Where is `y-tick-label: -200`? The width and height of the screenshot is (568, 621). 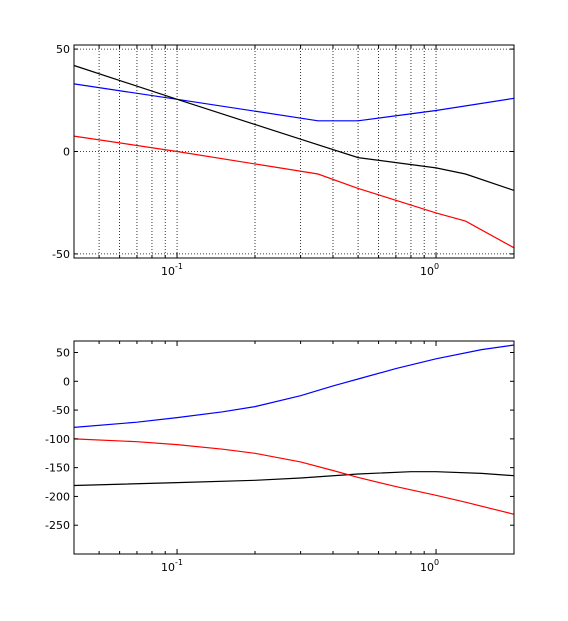 y-tick-label: -200 is located at coordinates (57, 496).